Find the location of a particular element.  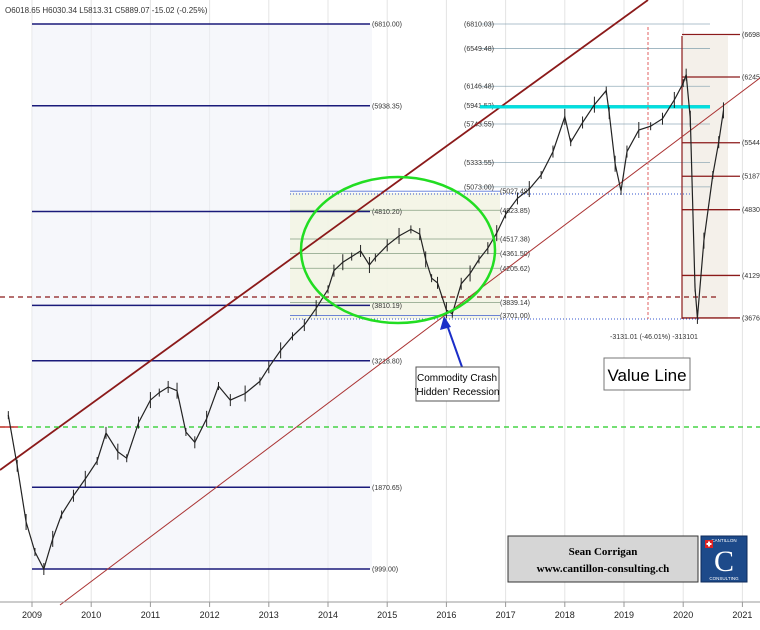

annotation-box is located at coordinates (457, 384).